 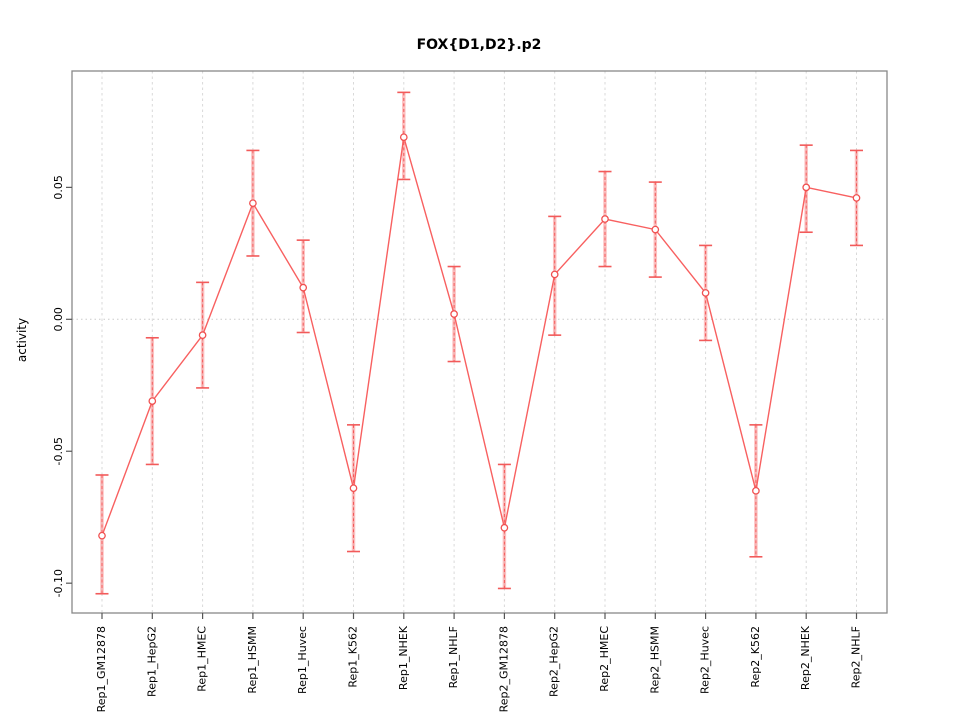 I want to click on x-tick-label: Rep1_K562, so click(x=353, y=657).